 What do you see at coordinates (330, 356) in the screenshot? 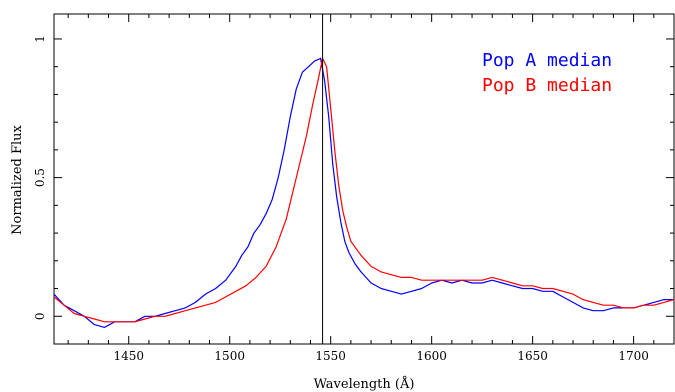
I see `x-tick-label: 1550` at bounding box center [330, 356].